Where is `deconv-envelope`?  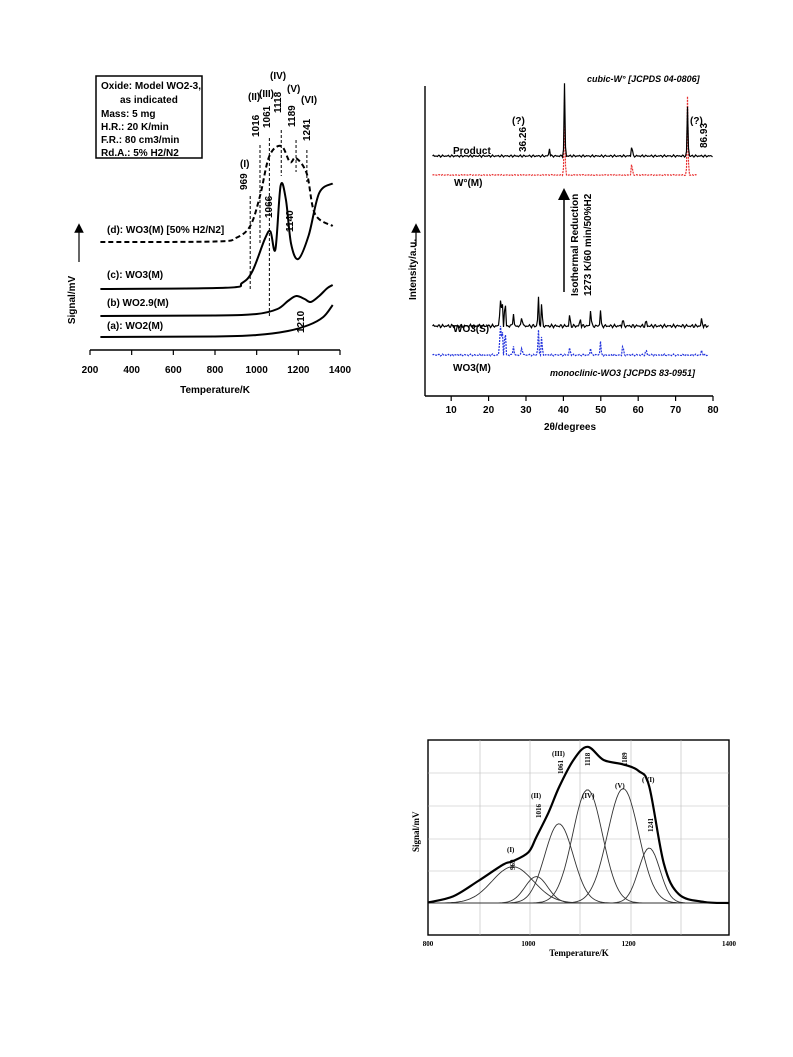 deconv-envelope is located at coordinates (578, 825).